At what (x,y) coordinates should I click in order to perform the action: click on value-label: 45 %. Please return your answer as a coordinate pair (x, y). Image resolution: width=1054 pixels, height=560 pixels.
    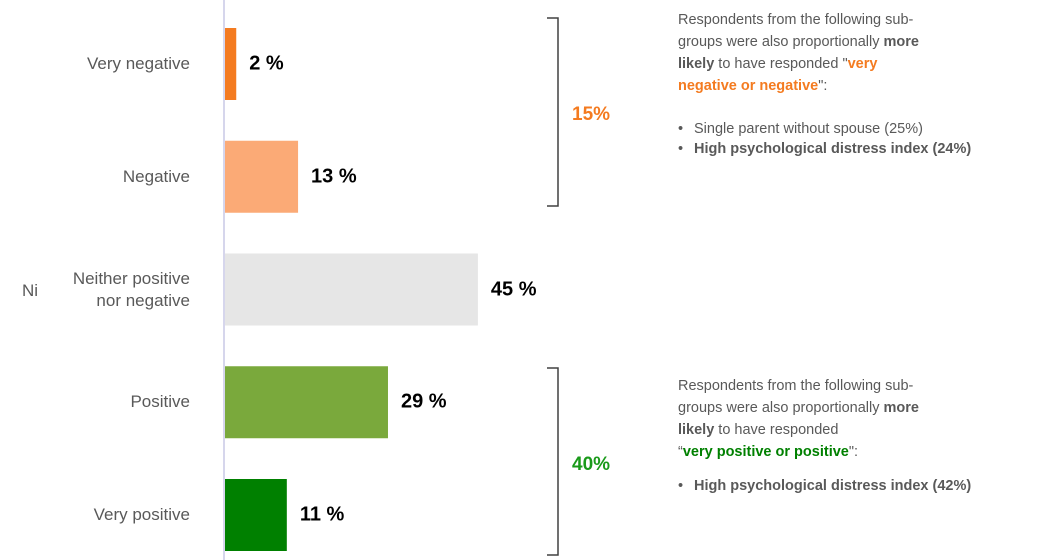
    Looking at the image, I should click on (513, 289).